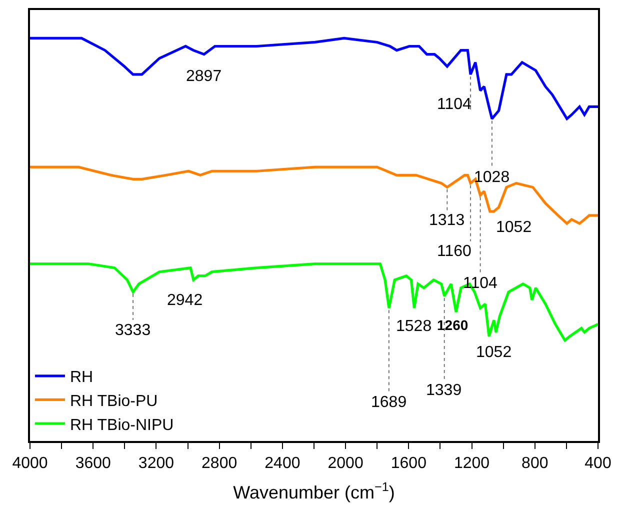 Image resolution: width=619 pixels, height=511 pixels. I want to click on x-tick-label: 2800, so click(220, 463).